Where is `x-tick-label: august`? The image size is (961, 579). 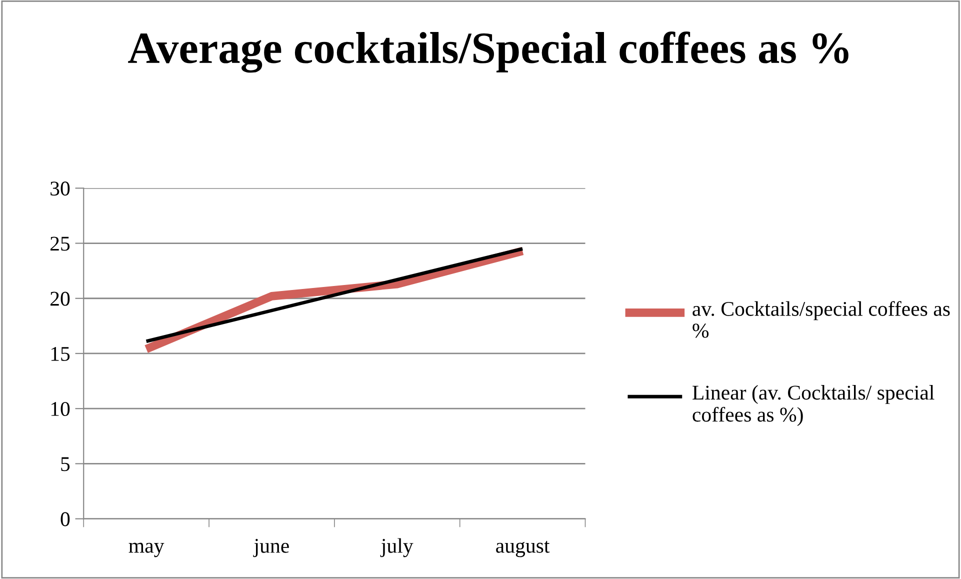 x-tick-label: august is located at coordinates (523, 549).